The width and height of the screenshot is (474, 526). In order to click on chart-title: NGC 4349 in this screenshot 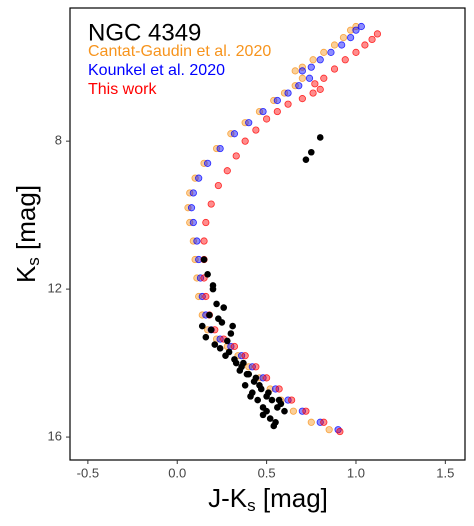, I will do `click(144, 32)`.